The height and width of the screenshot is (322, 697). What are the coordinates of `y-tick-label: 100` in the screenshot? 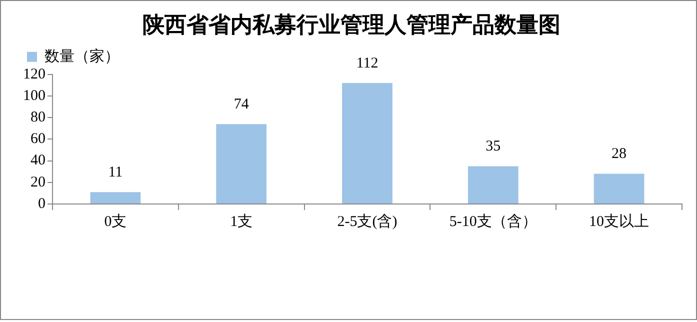 It's located at (34, 96).